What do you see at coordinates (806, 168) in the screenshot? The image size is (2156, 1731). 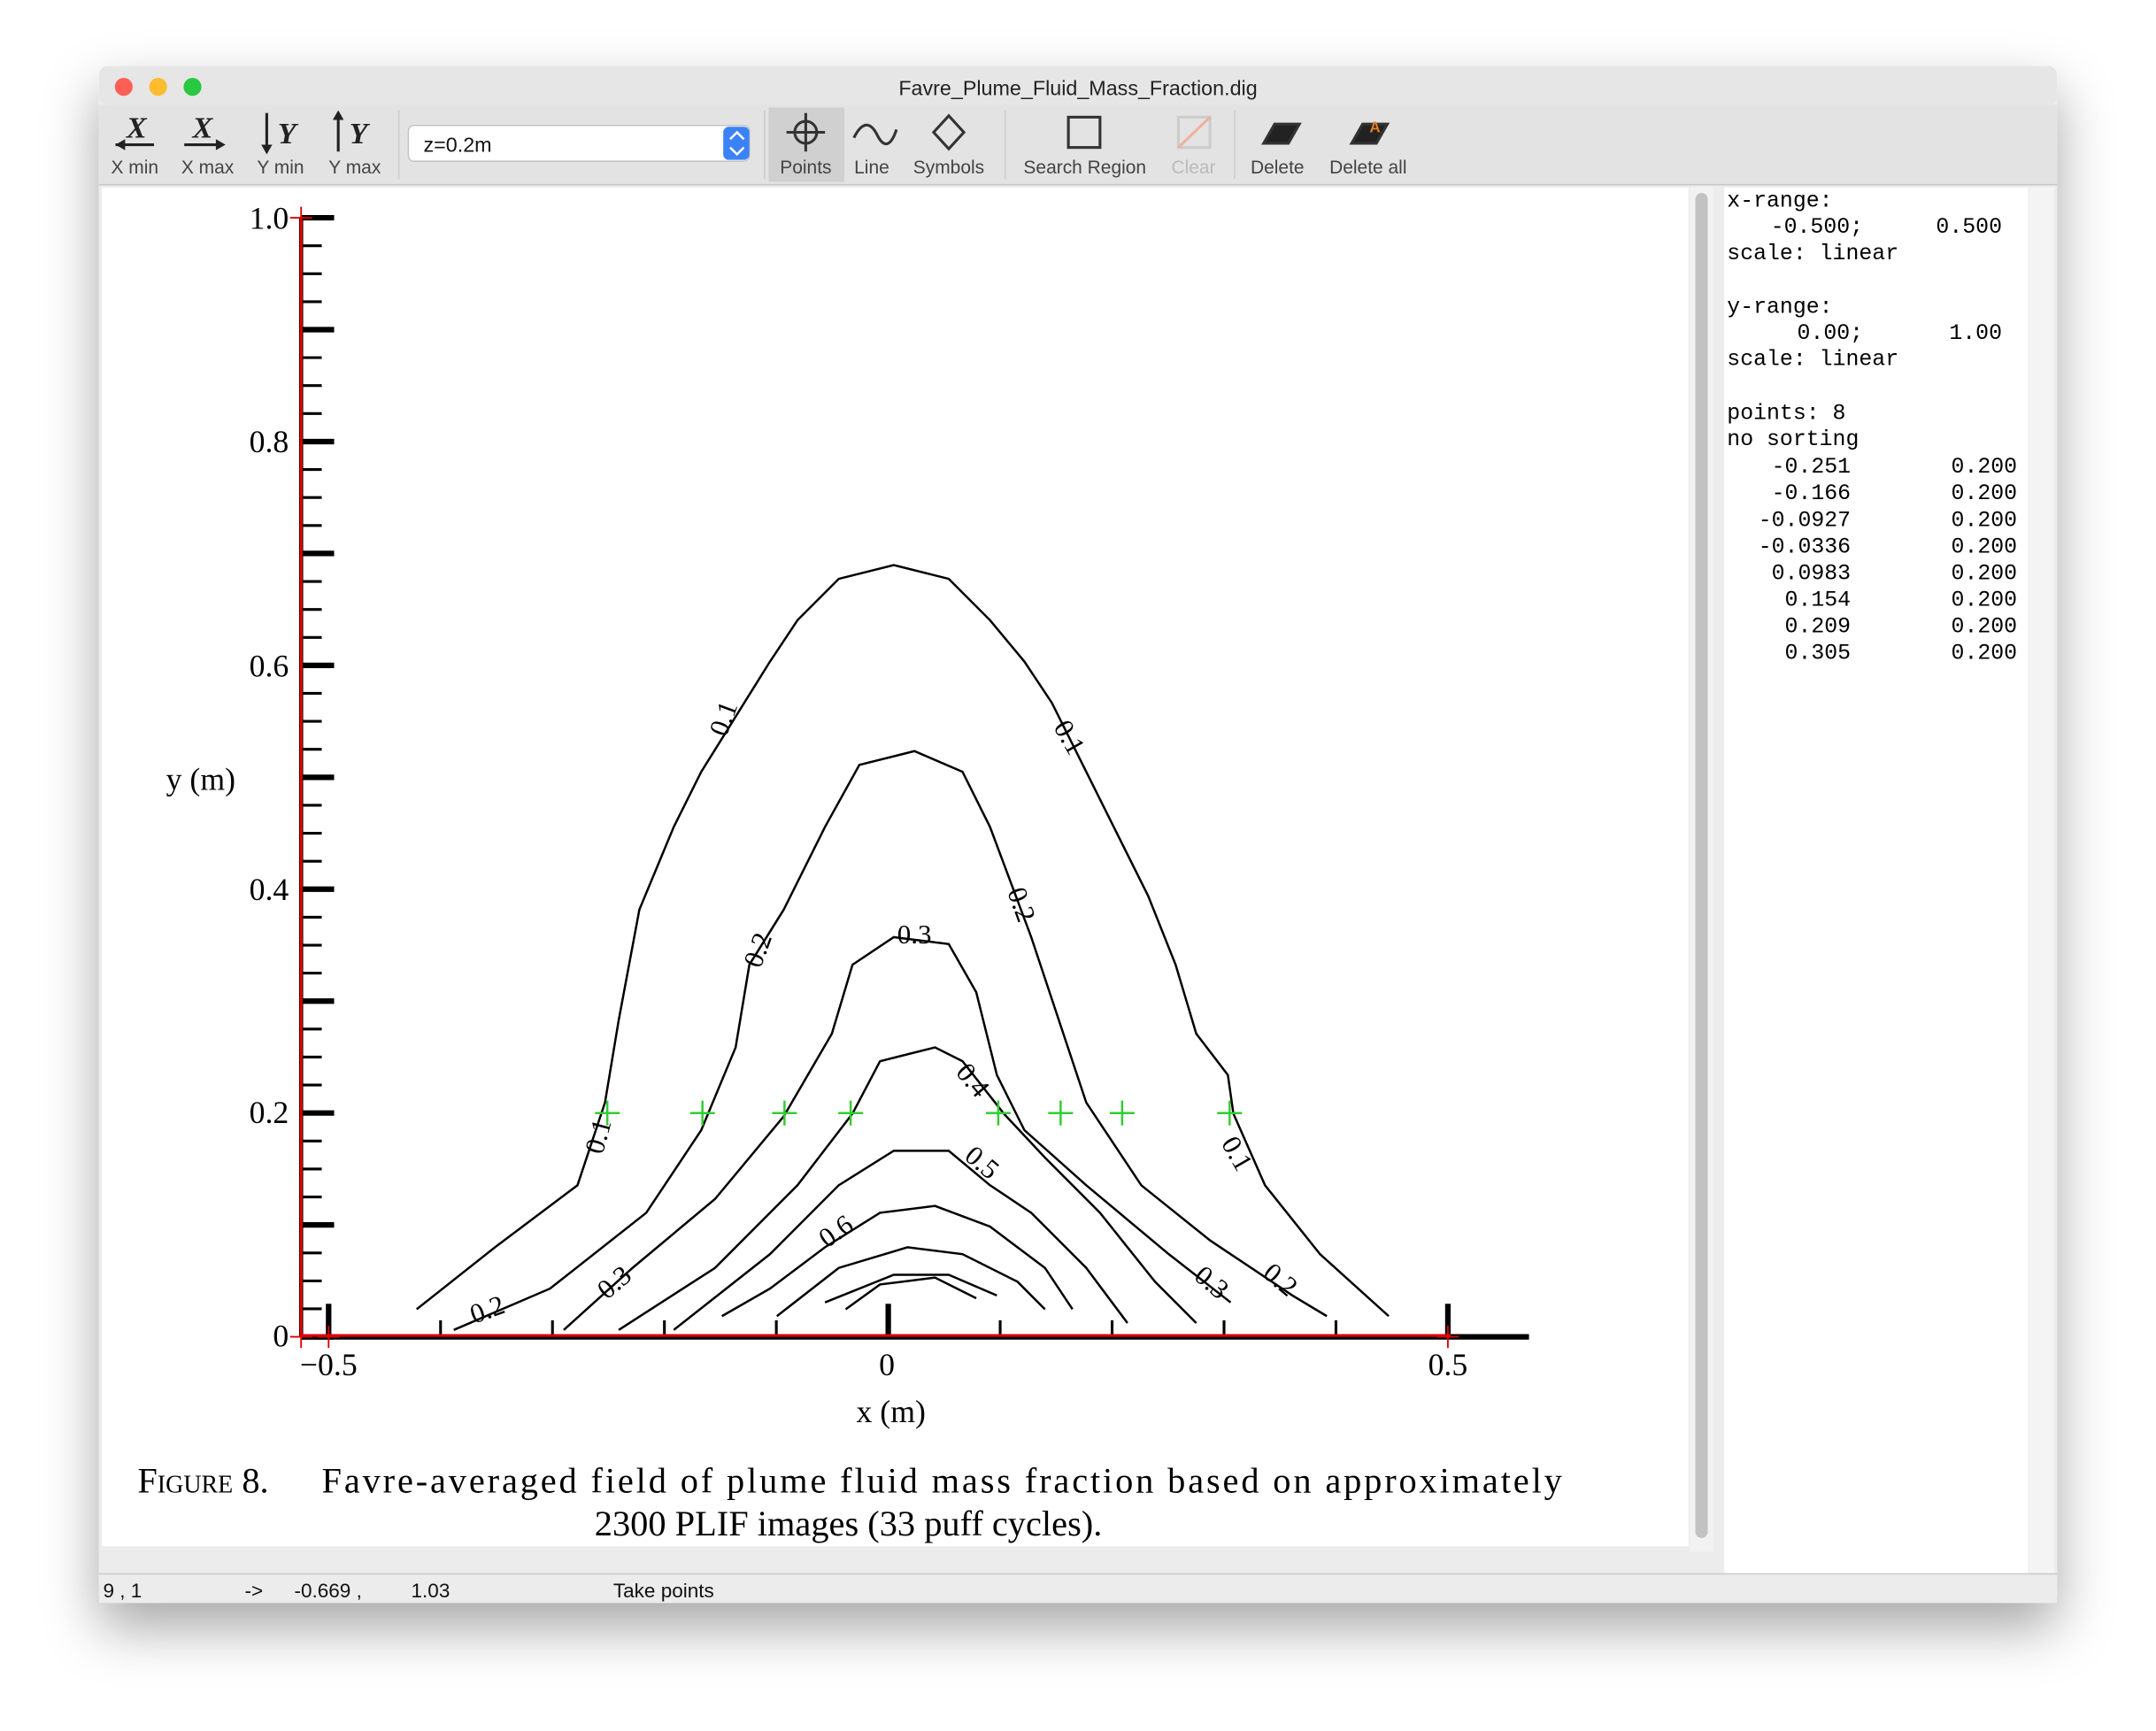 I see `points-button: Points` at bounding box center [806, 168].